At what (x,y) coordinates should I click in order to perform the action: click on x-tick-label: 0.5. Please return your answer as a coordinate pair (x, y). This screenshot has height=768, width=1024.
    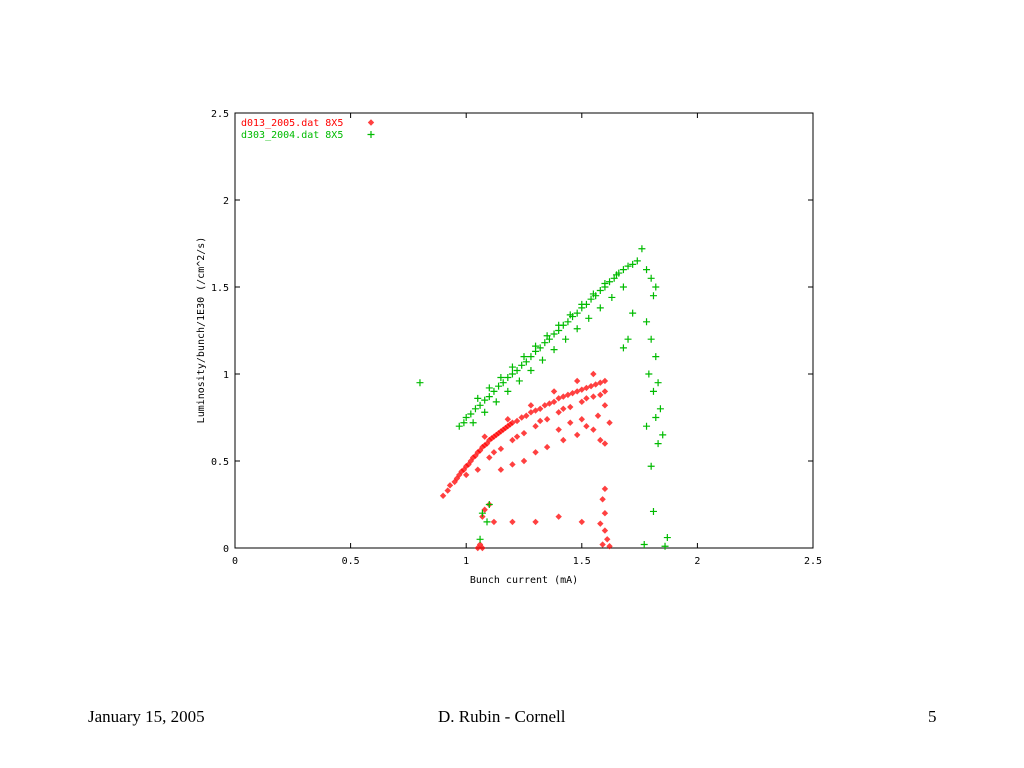
    Looking at the image, I should click on (351, 561).